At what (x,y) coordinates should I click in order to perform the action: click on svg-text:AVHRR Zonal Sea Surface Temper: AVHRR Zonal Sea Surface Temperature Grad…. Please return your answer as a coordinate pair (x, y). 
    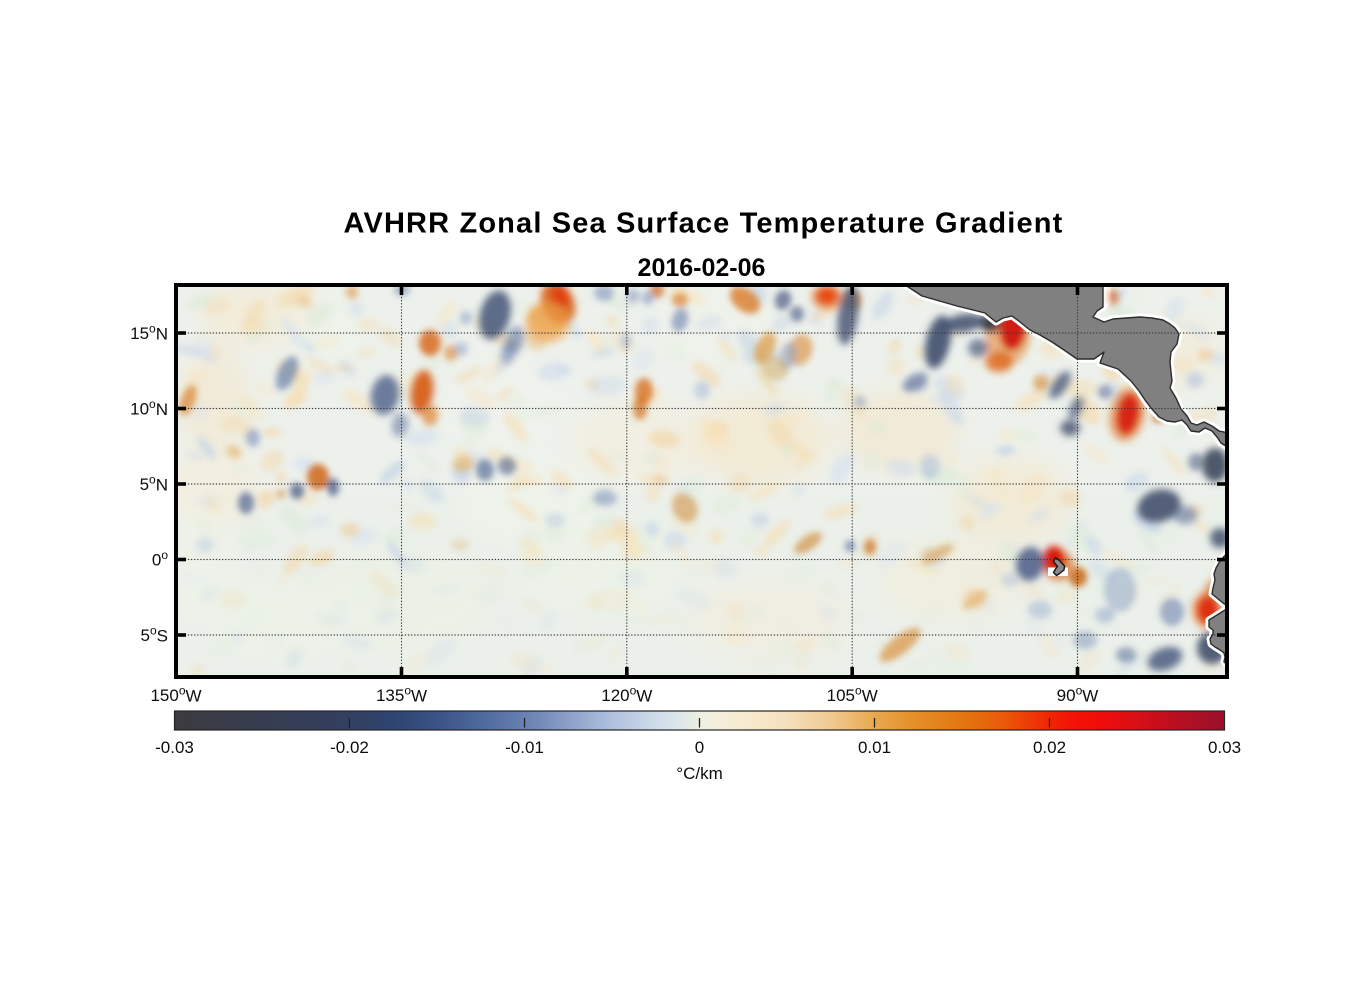
    Looking at the image, I should click on (704, 224).